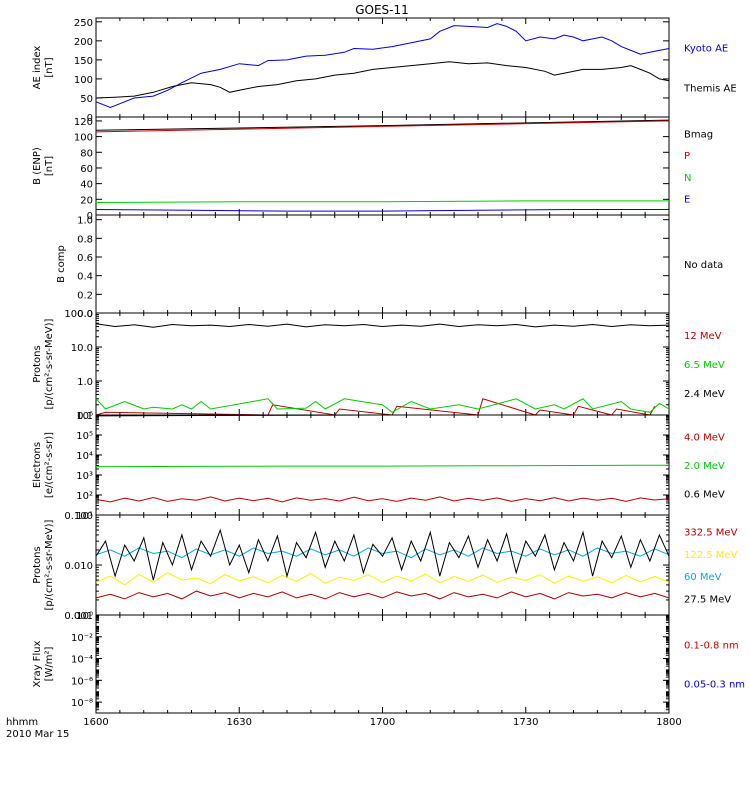 The image size is (750, 800). What do you see at coordinates (687, 200) in the screenshot?
I see `legend-entry: E` at bounding box center [687, 200].